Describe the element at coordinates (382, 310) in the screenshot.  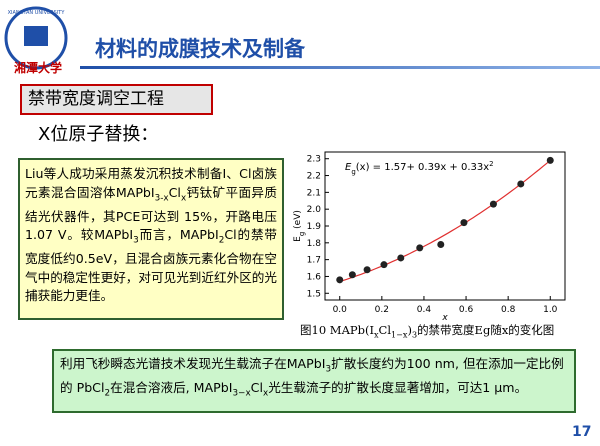
I see `x-tick-label: 0.2` at that location.